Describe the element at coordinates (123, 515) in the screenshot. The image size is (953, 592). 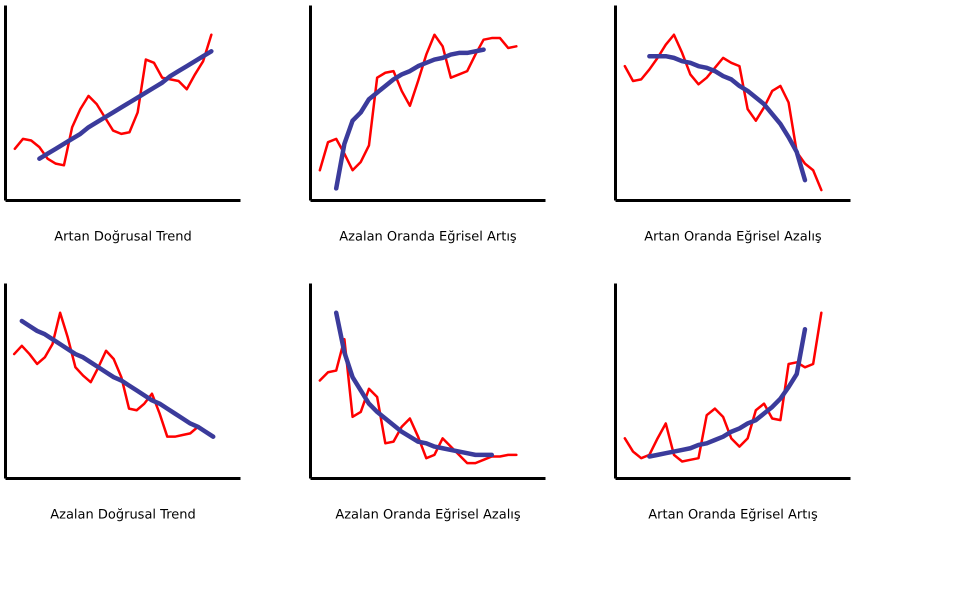
I see `x-axis-title: Azalan Doğrusal Trend` at that location.